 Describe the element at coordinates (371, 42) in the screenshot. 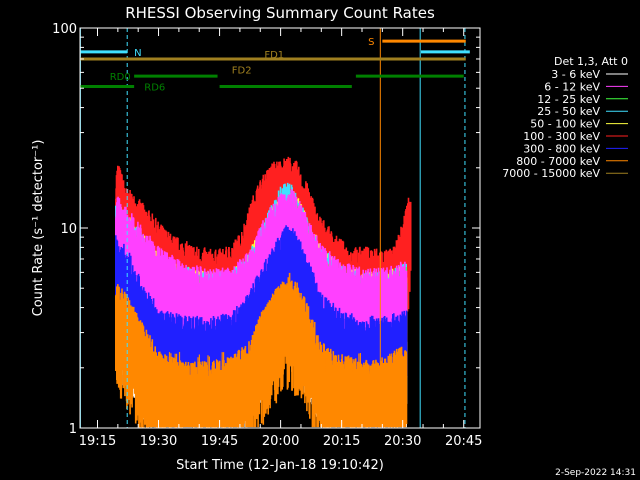

I see `s-label: S` at that location.